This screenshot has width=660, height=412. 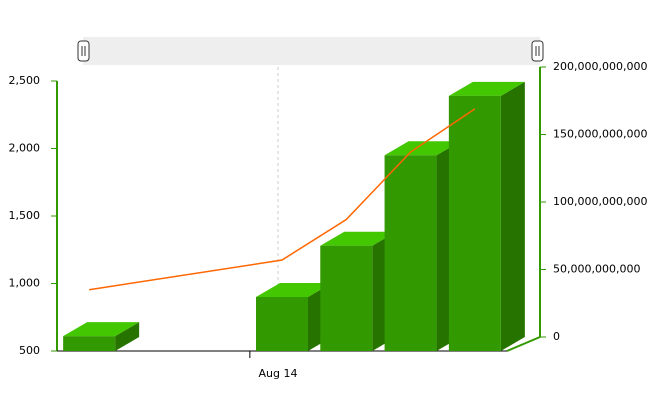 What do you see at coordinates (25, 148) in the screenshot?
I see `y-tick-label: 2,000` at bounding box center [25, 148].